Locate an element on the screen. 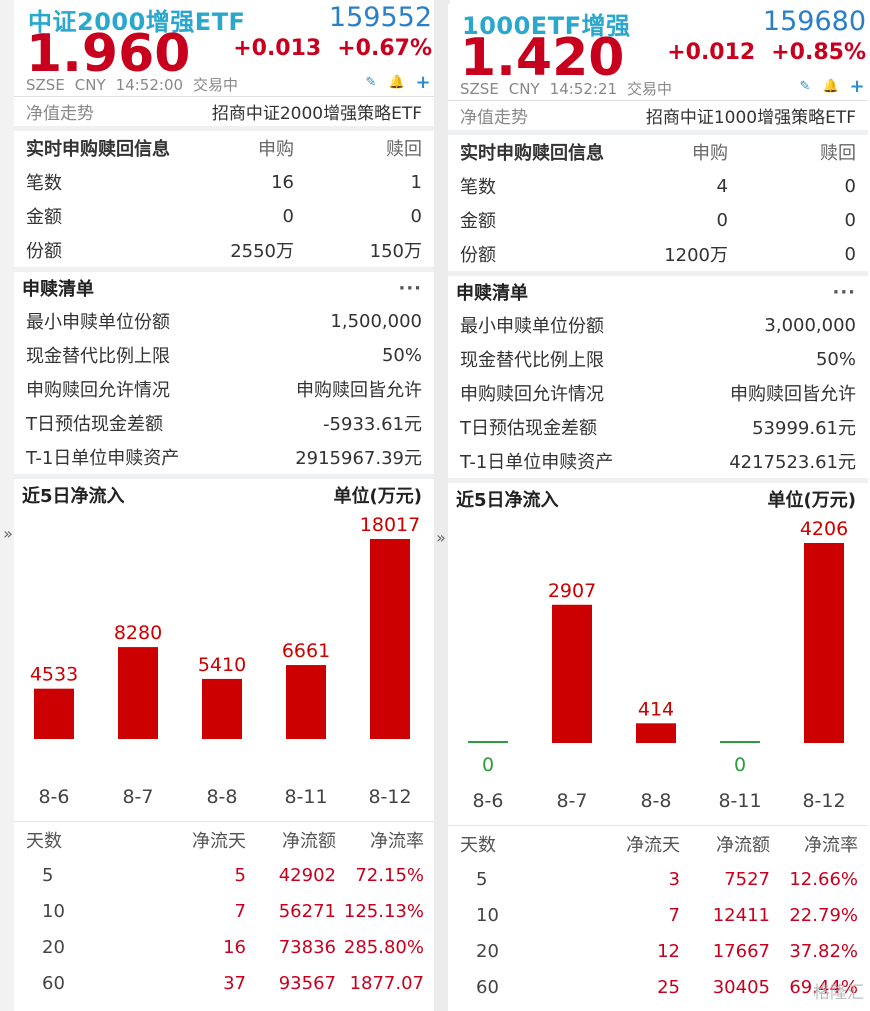 Image resolution: width=870 pixels, height=1011 pixels. watermark-logo: 格隆汇 is located at coordinates (838, 993).